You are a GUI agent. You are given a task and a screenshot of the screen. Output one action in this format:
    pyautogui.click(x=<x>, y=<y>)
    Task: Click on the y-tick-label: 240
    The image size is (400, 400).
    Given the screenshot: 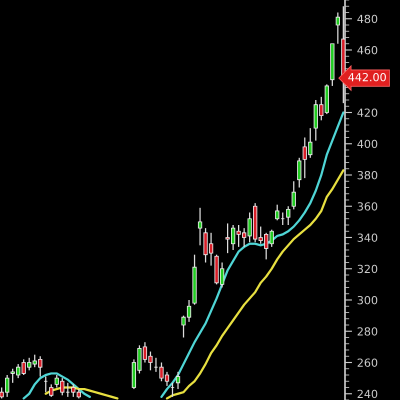 What is the action you would take?
    pyautogui.click(x=368, y=394)
    